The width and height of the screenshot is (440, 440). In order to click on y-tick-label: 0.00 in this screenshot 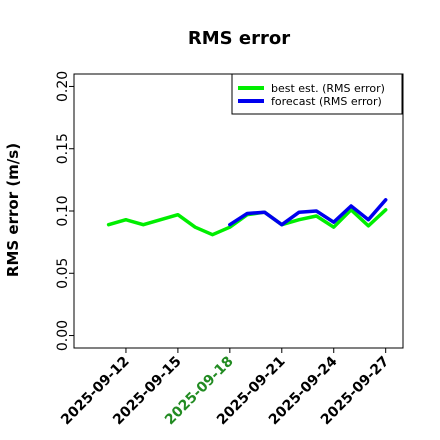, I will do `click(63, 335)`.